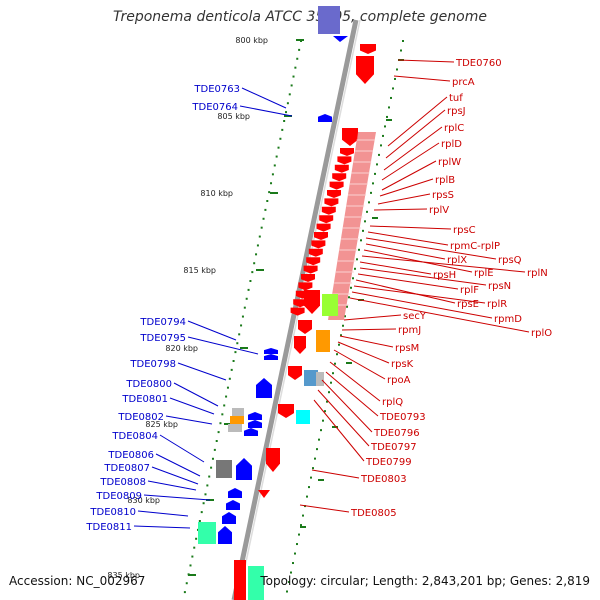 The height and width of the screenshot is (600, 600). Describe the element at coordinates (122, 482) in the screenshot. I see `gene-label-reverse: TDE0808` at that location.